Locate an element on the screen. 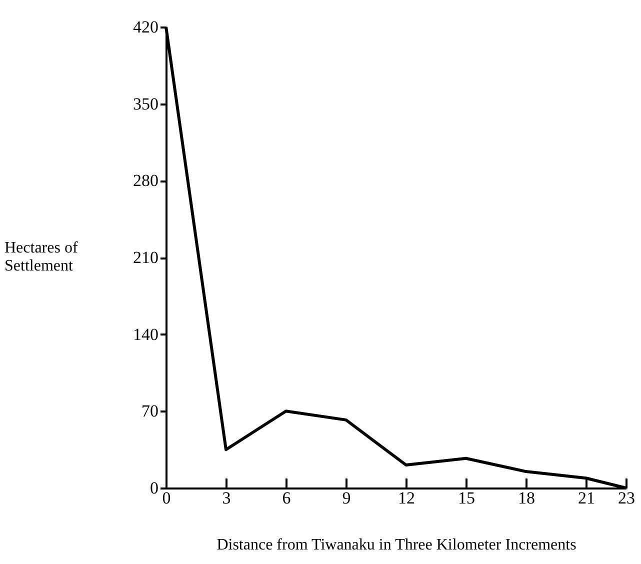 The height and width of the screenshot is (564, 641). x-tick-label: 18 is located at coordinates (526, 498).